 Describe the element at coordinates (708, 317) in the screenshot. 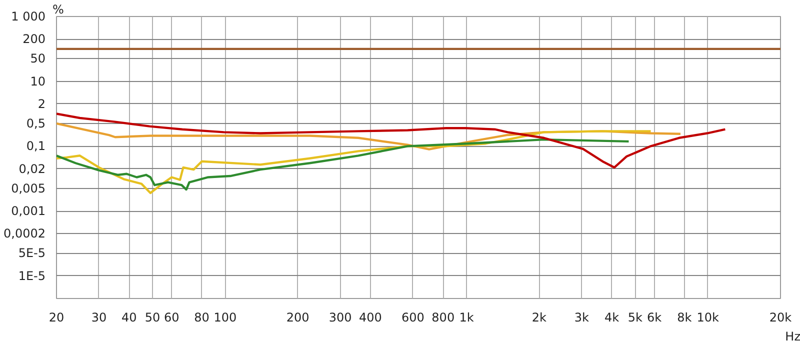

I see `x-tick-label: 10k` at that location.